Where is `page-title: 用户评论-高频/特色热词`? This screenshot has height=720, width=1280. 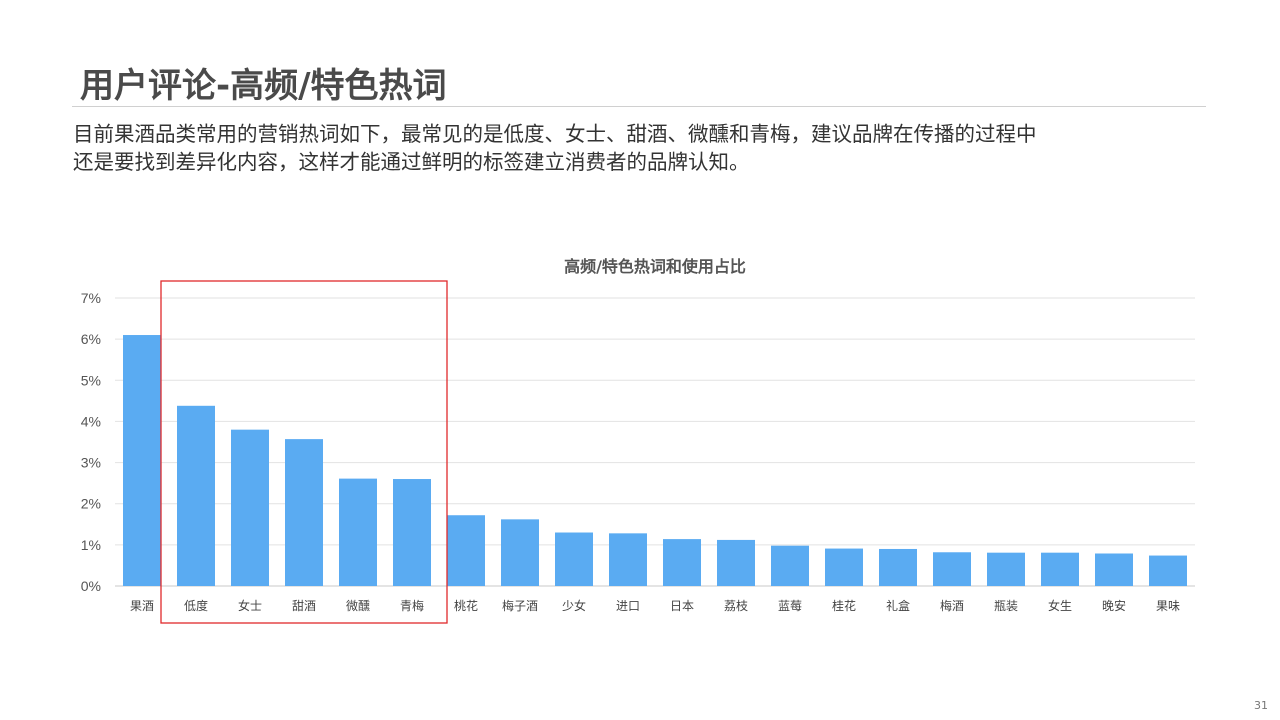 page-title: 用户评论-高频/特色热词 is located at coordinates (263, 86).